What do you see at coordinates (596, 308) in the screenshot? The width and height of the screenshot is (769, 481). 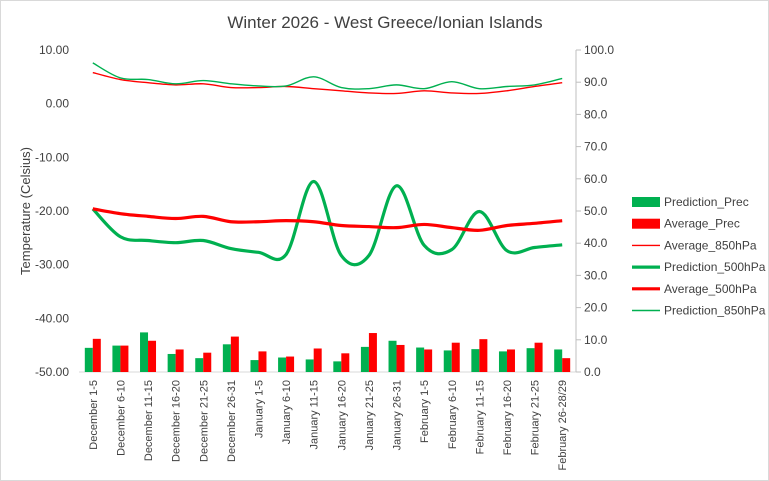 I see `y2-tick-label: 20.0` at bounding box center [596, 308].